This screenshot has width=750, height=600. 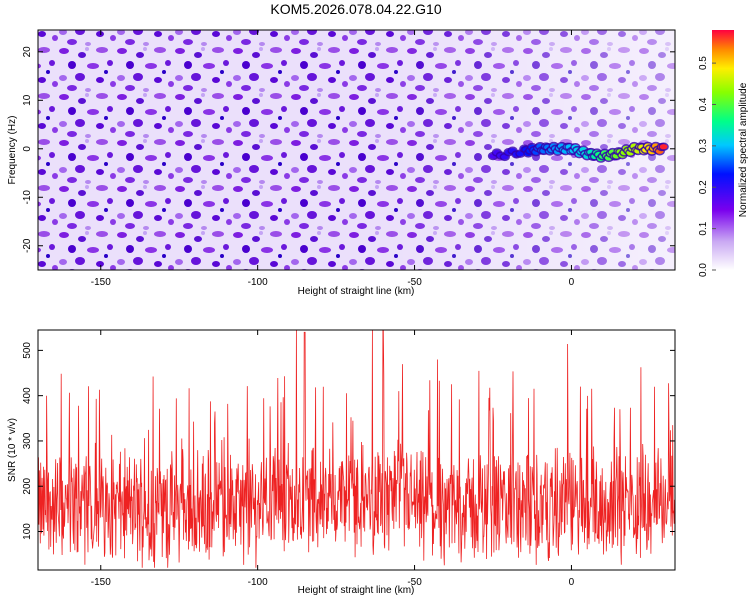 What do you see at coordinates (258, 582) in the screenshot?
I see `snr-xtick-label: -100` at bounding box center [258, 582].